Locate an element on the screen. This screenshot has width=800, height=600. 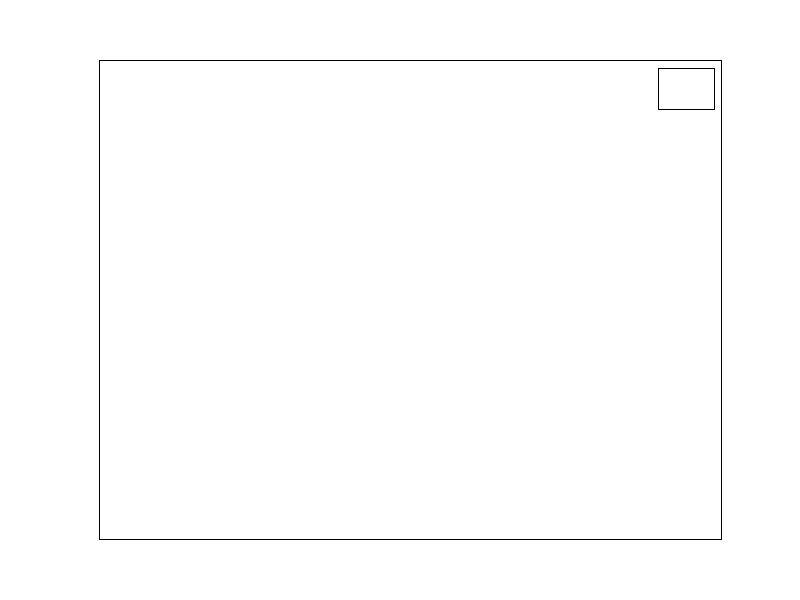
legend is located at coordinates (686, 89).